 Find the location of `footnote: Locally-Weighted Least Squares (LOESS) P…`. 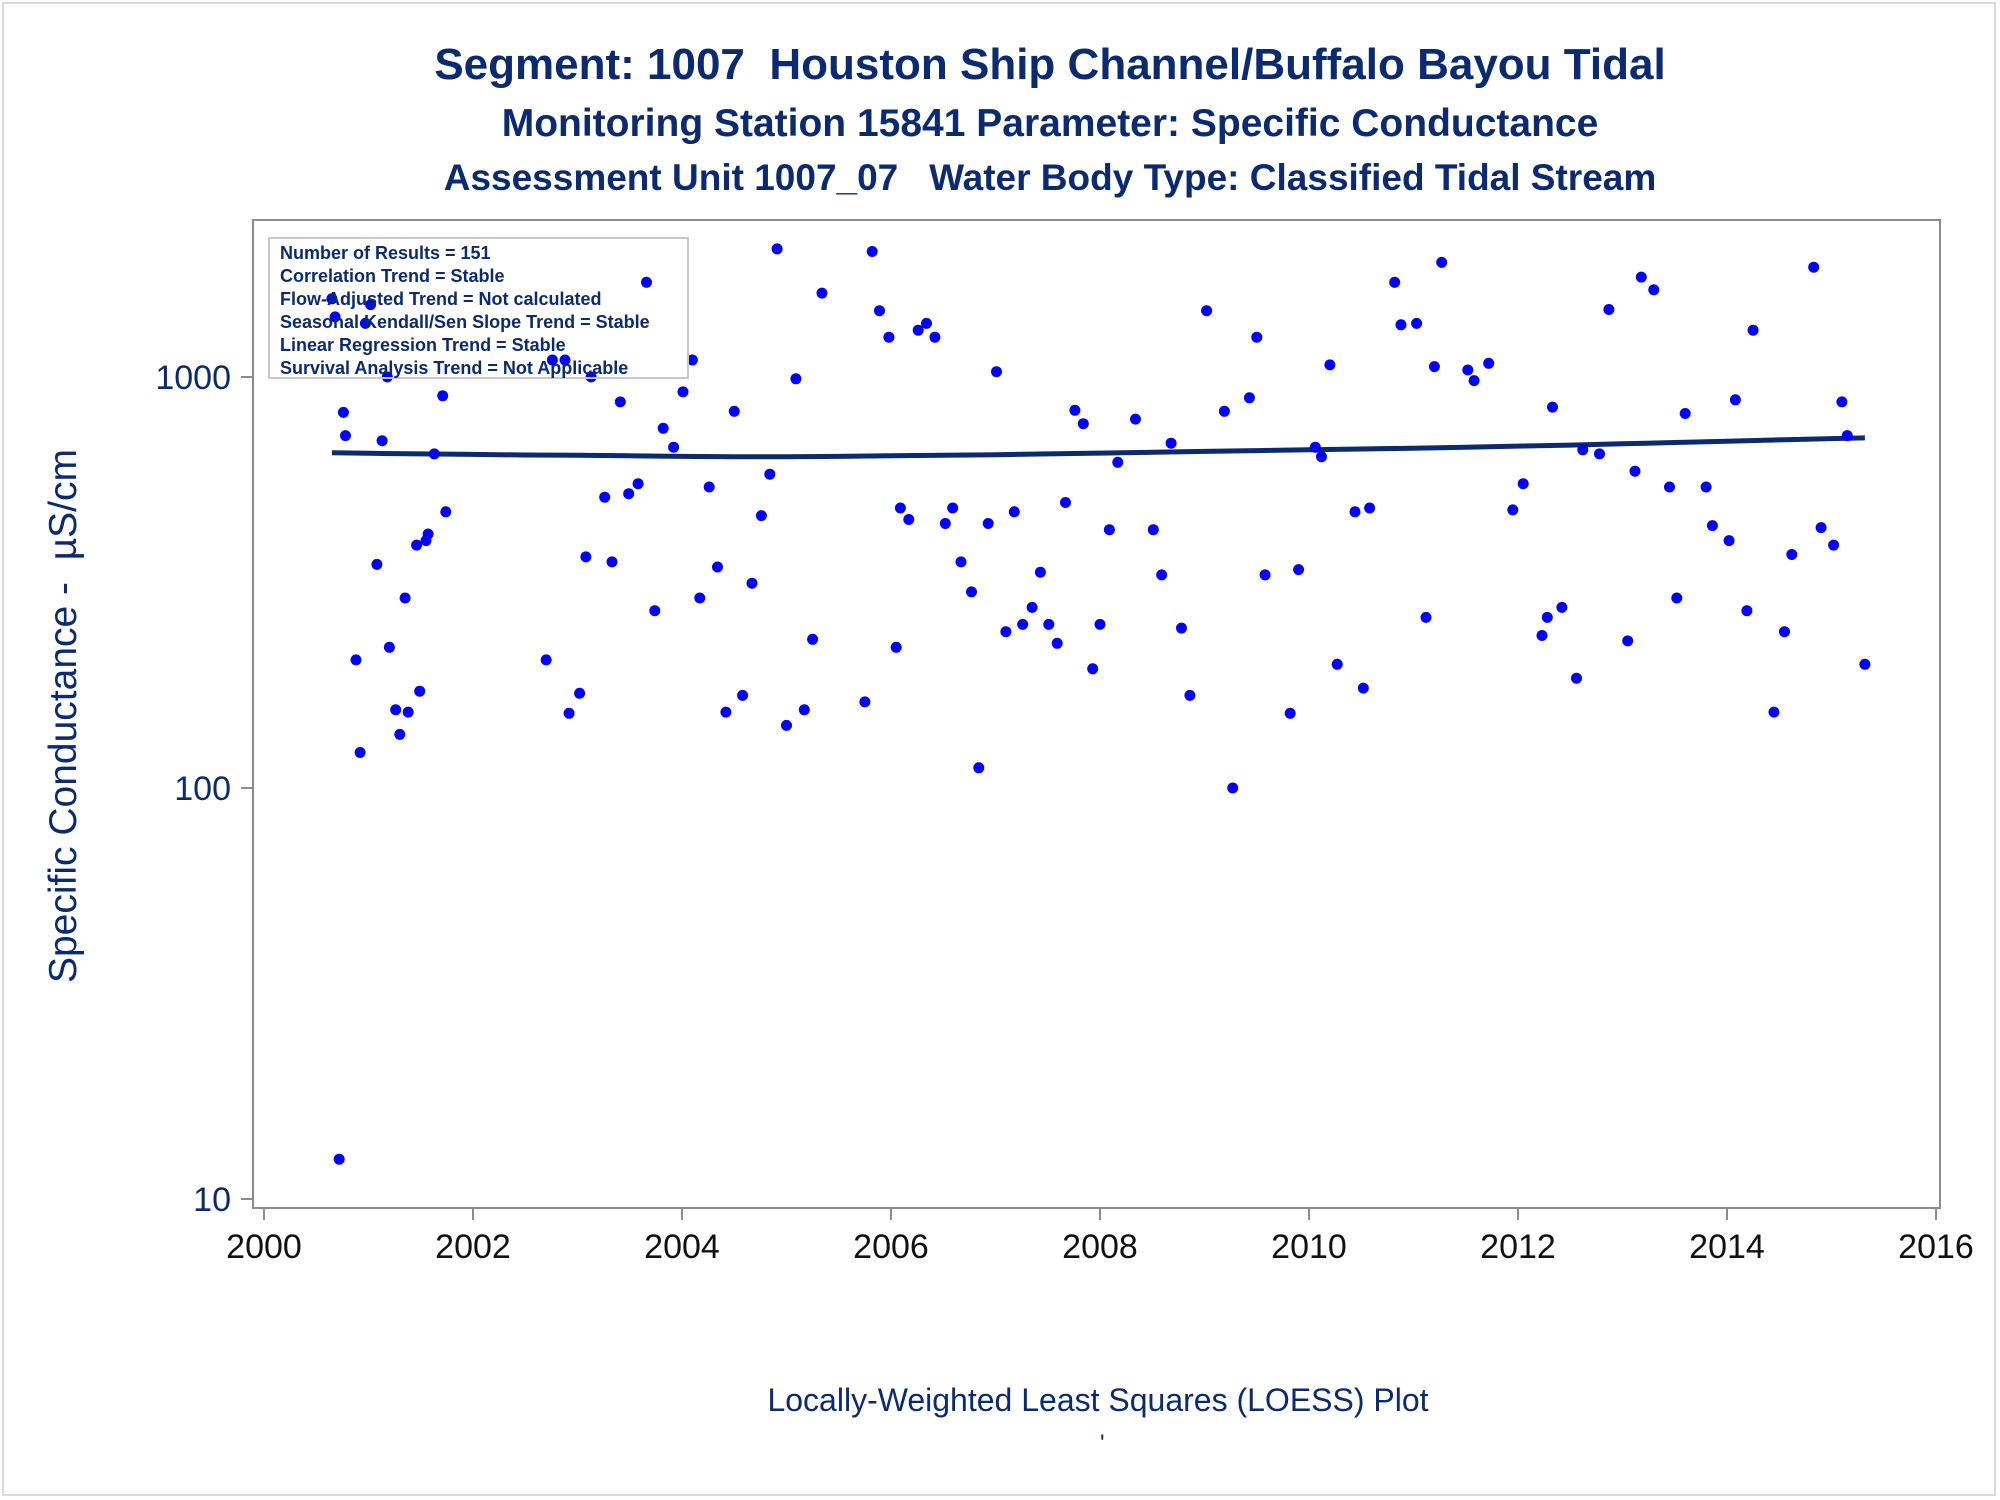

footnote: Locally-Weighted Least Squares (LOESS) P… is located at coordinates (1098, 1400).